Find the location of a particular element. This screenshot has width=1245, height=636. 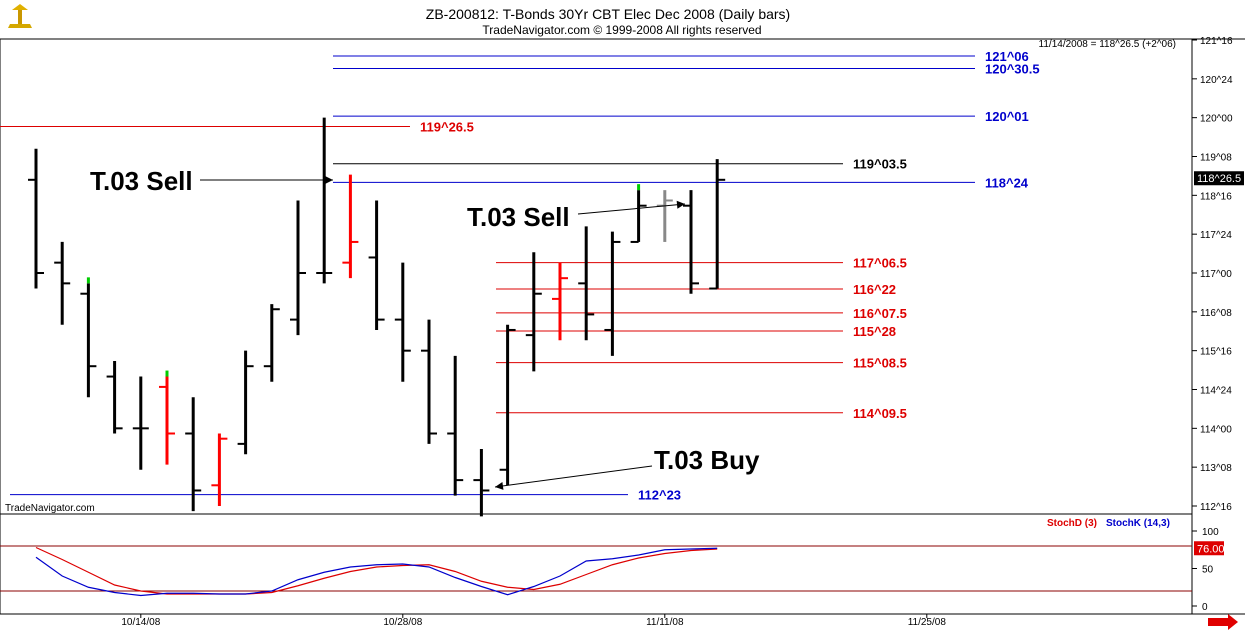

level-label: 120^01 is located at coordinates (1007, 116).